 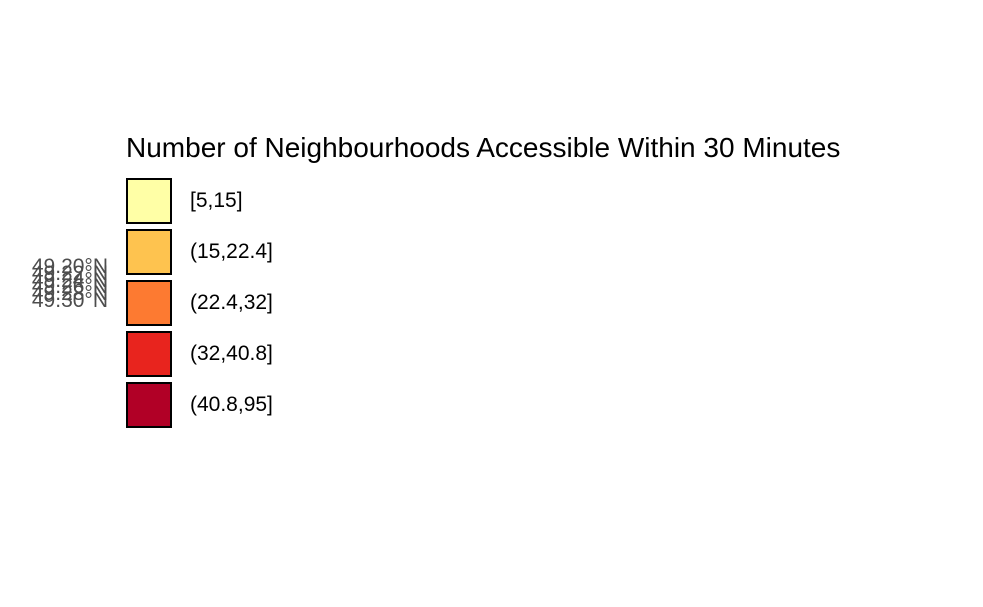 I want to click on lat-label: 49.30°N, so click(x=69, y=300).